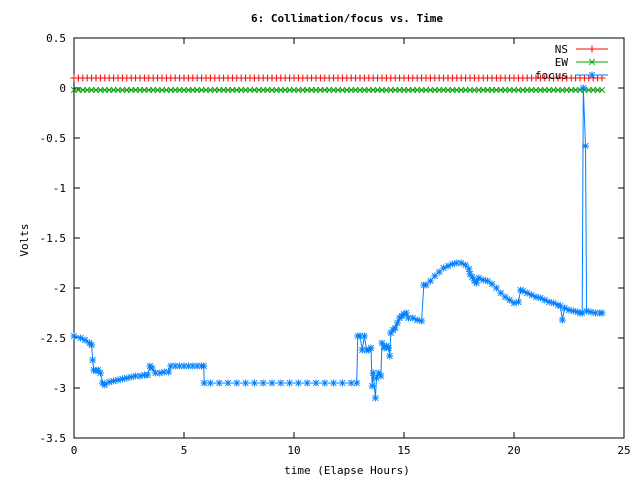 The width and height of the screenshot is (640, 480). I want to click on x-tick-label: 5, so click(184, 450).